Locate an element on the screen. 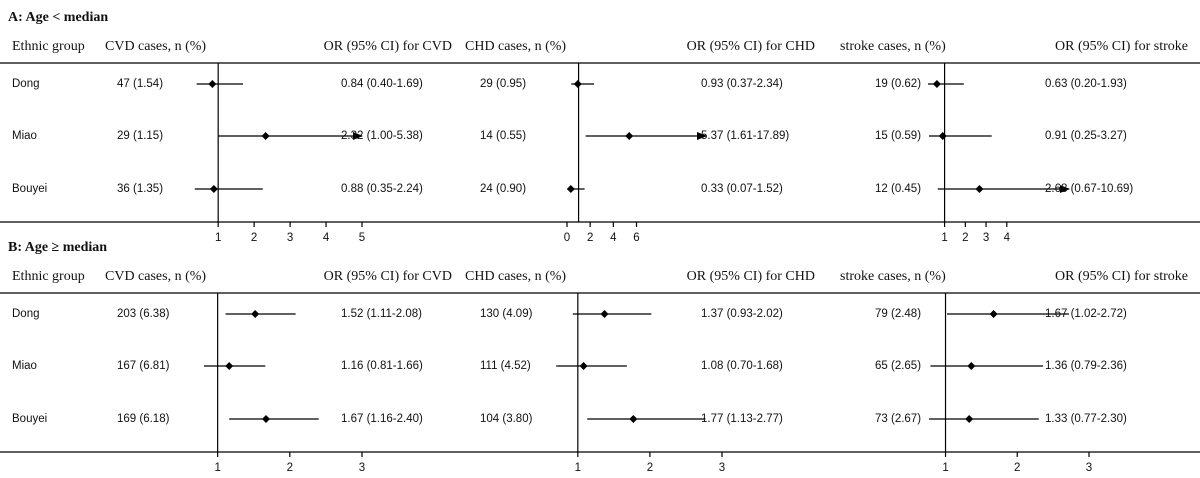 The image size is (1200, 478). or-label: 1.08 (0.70-1.68) is located at coordinates (742, 366).